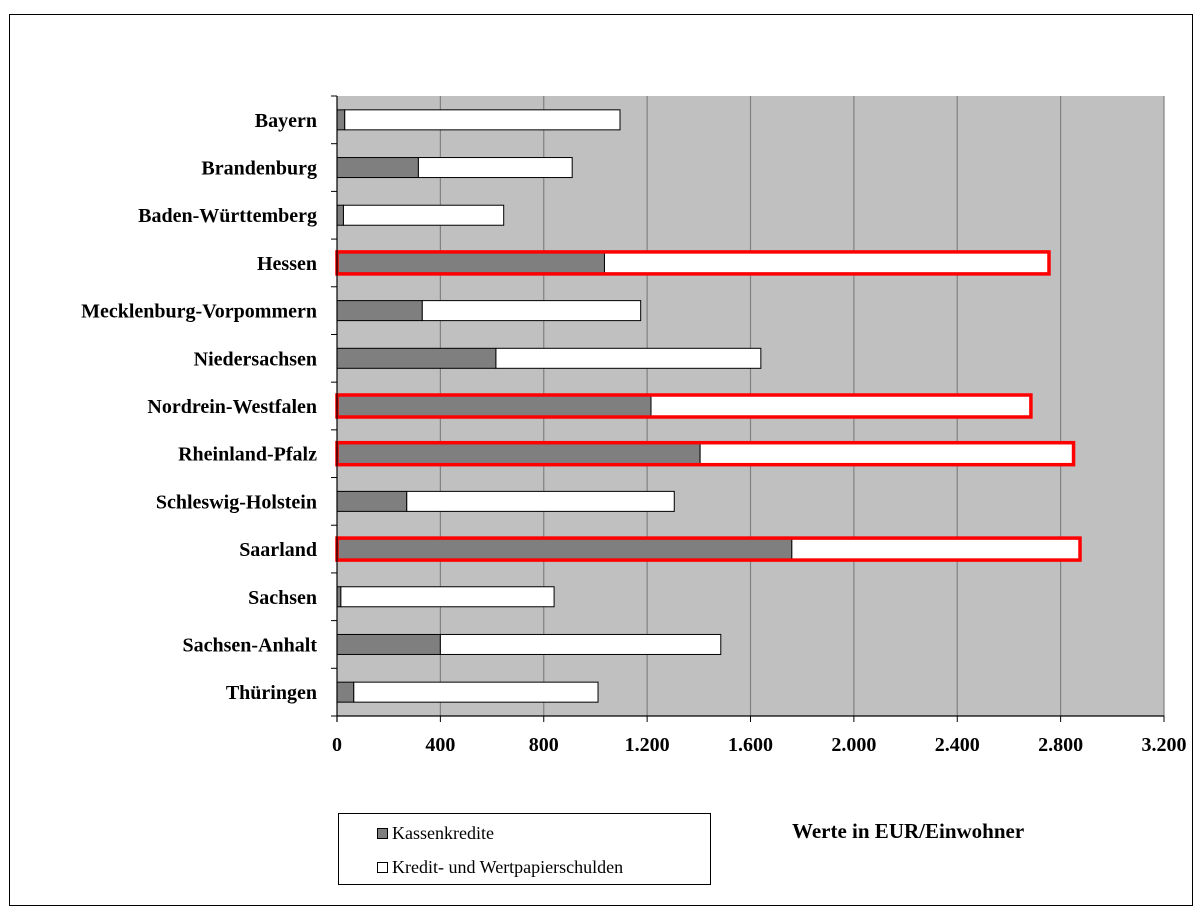 This screenshot has height=914, width=1202. What do you see at coordinates (1060, 745) in the screenshot?
I see `x-tick-label-7: 2.800` at bounding box center [1060, 745].